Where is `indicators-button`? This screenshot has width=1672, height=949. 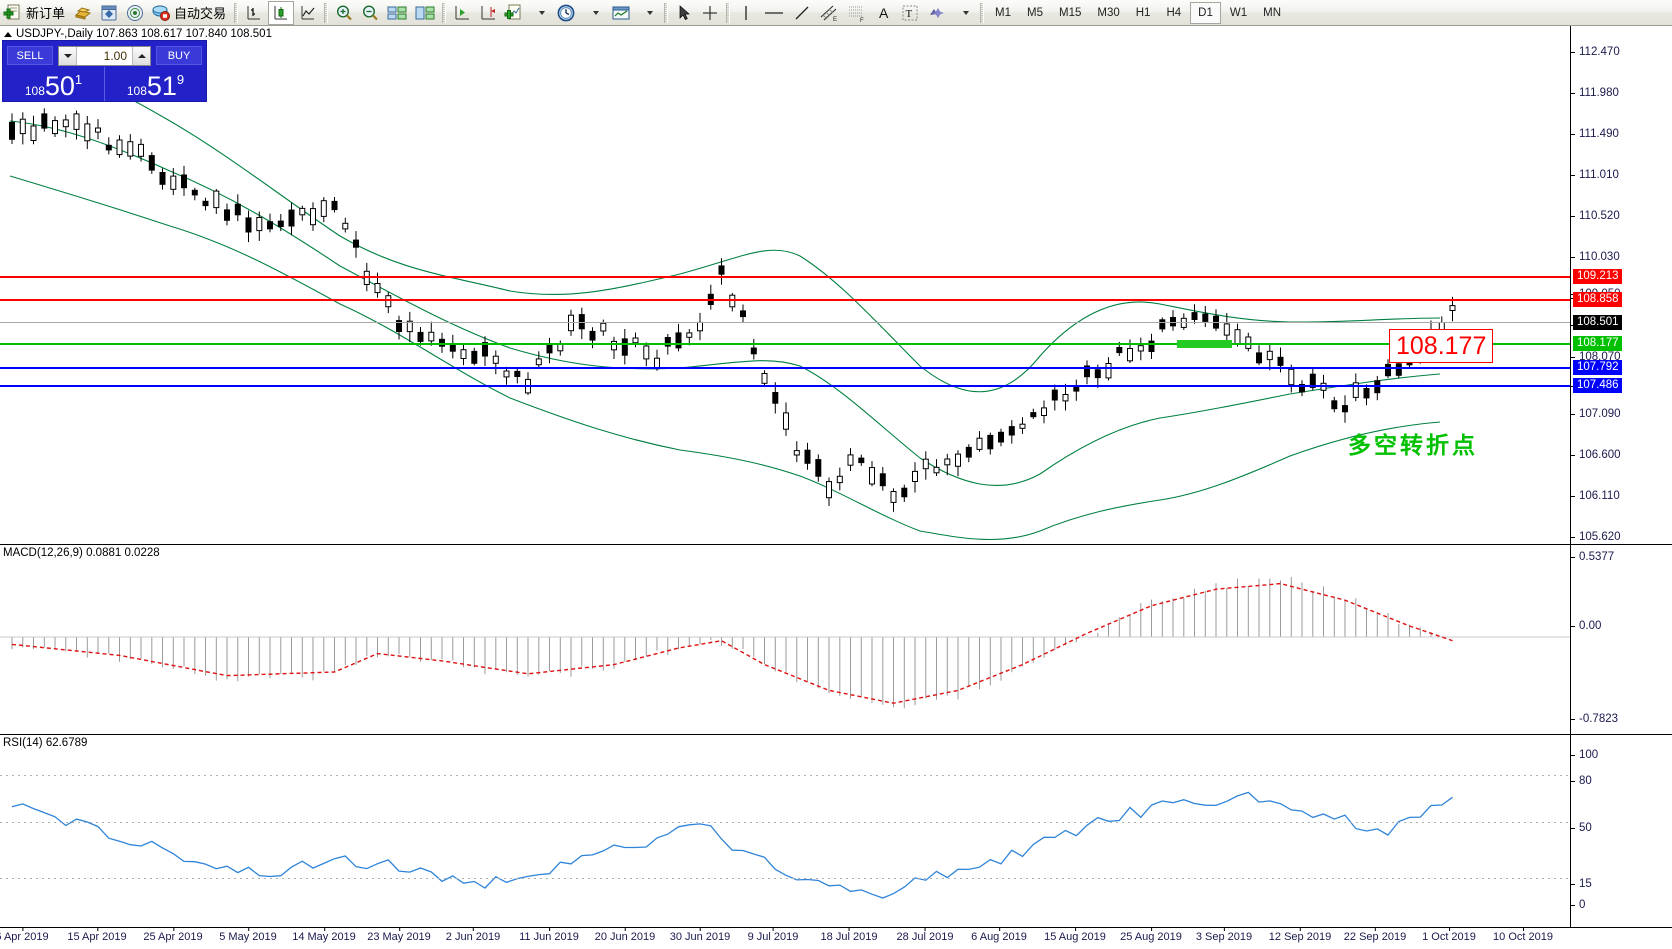 indicators-button is located at coordinates (514, 13).